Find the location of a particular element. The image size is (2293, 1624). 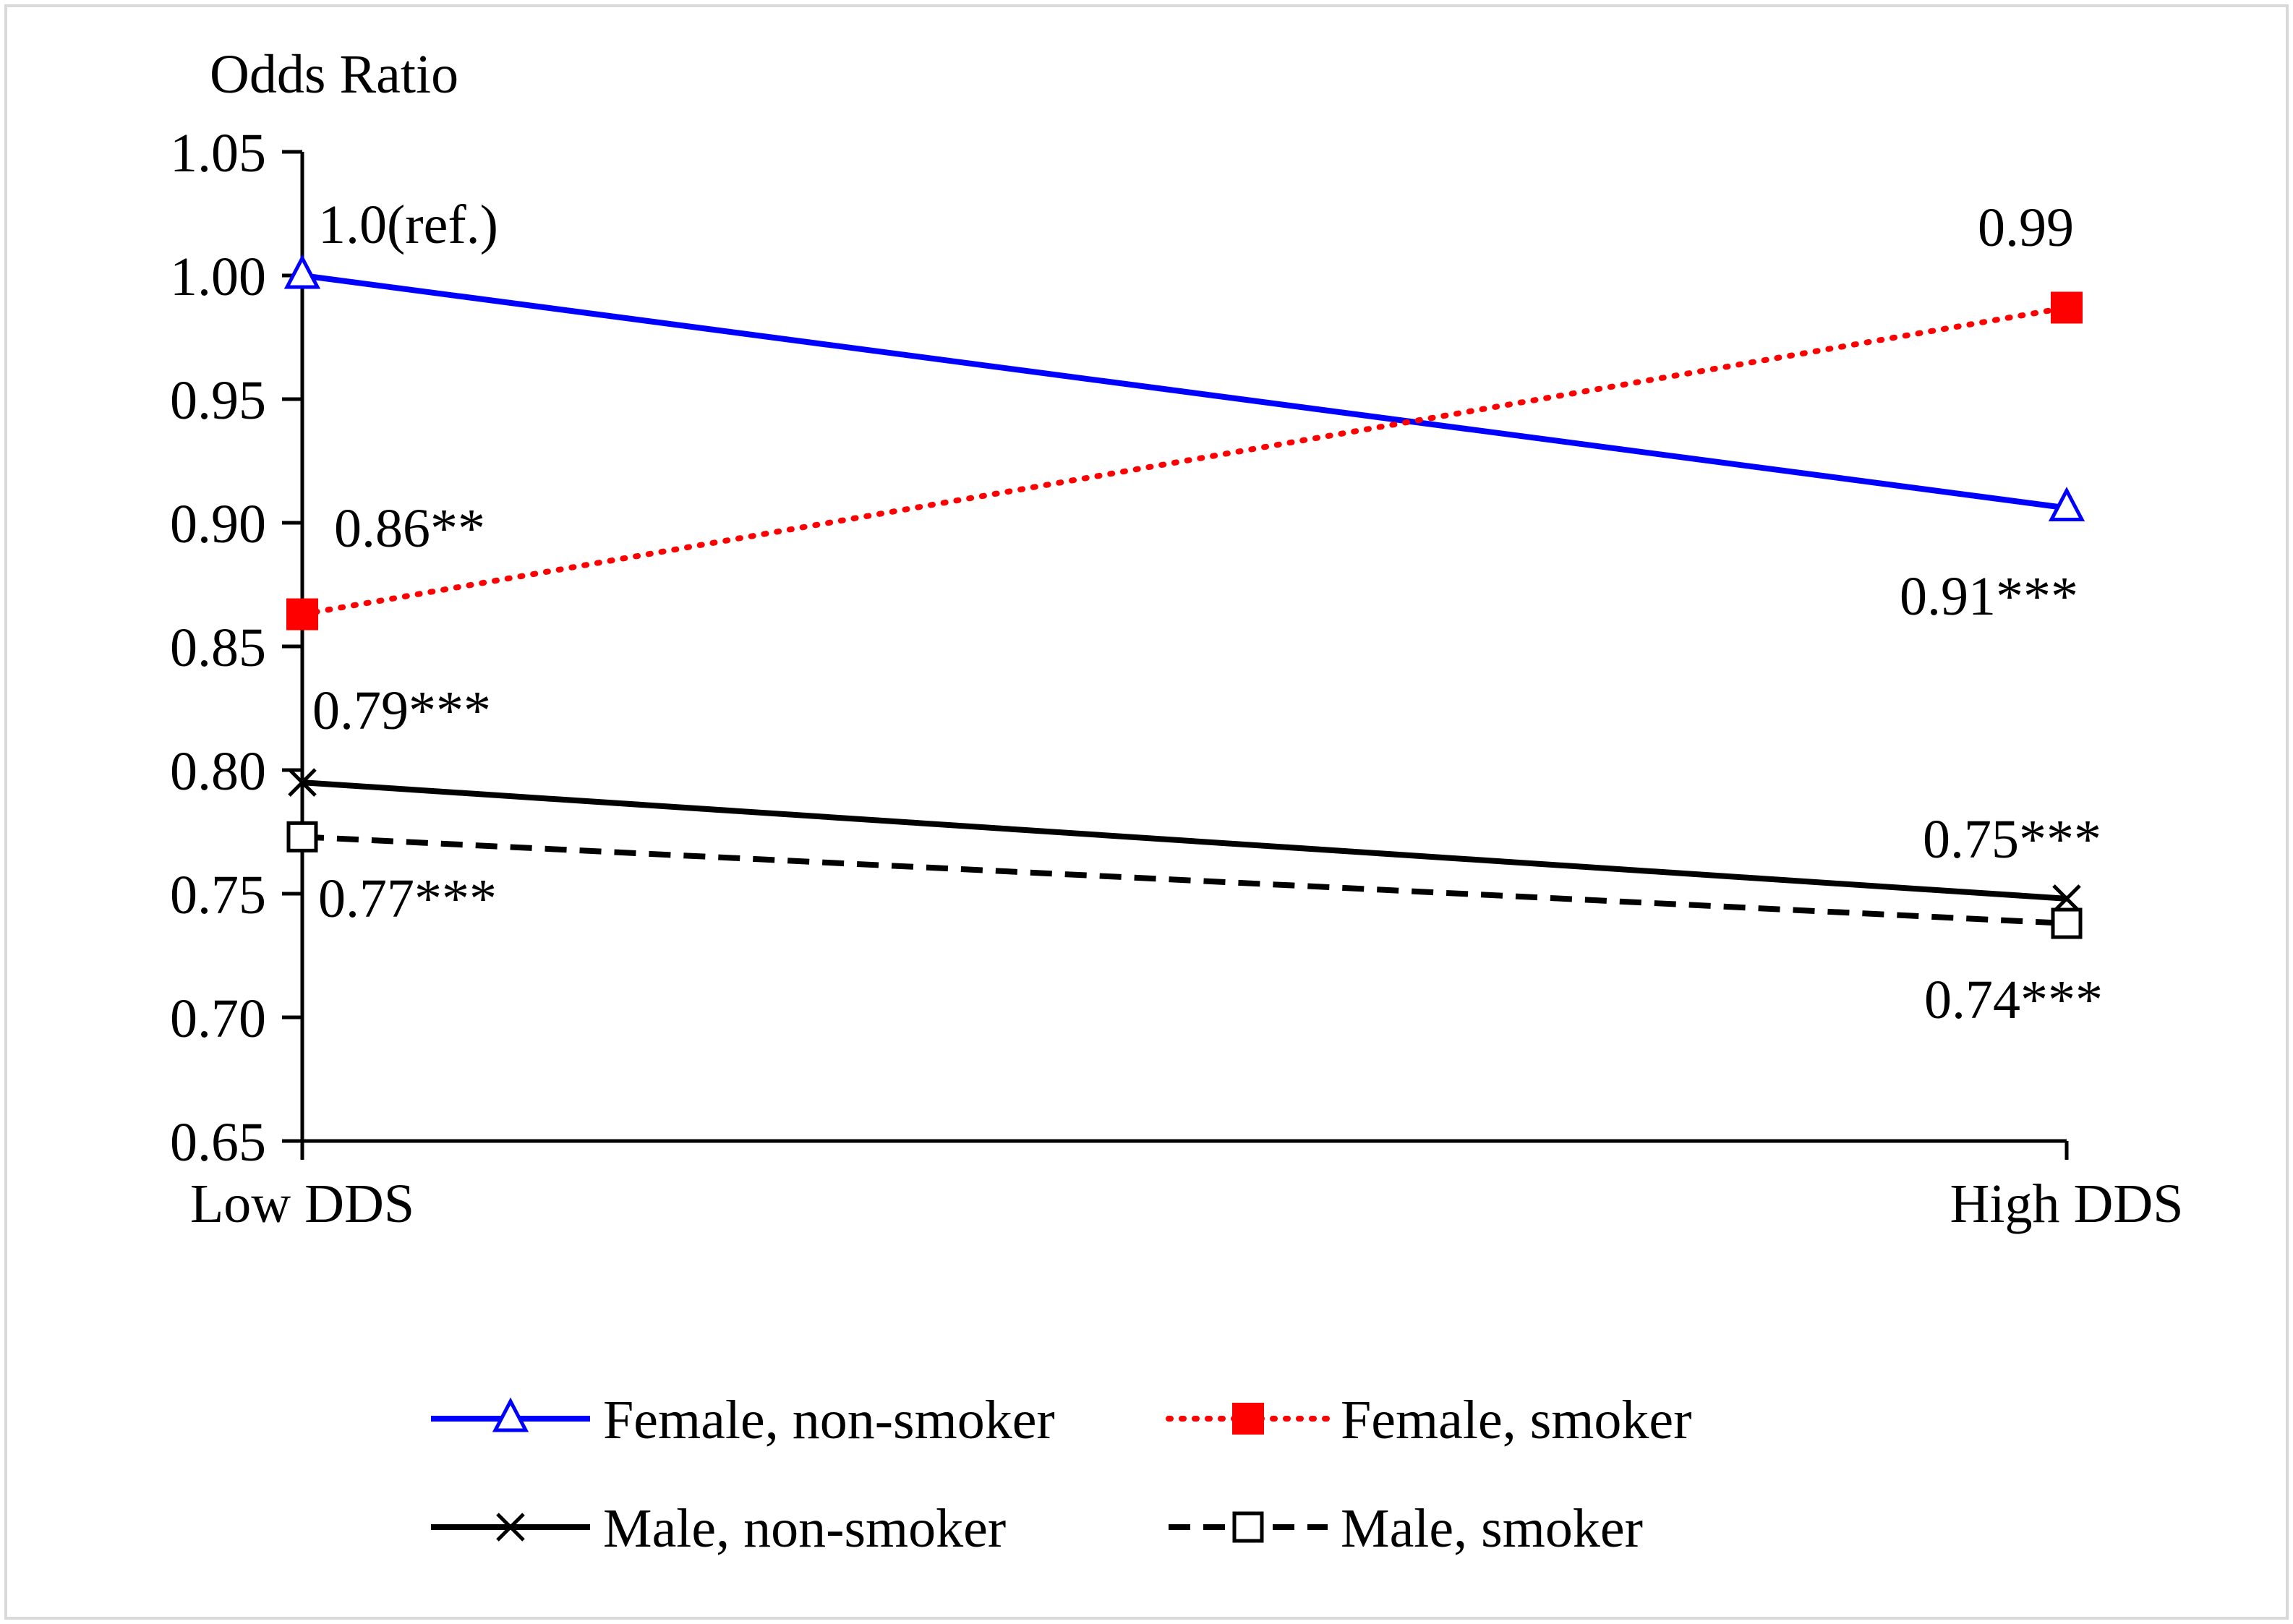

data-label: 0.91*** is located at coordinates (1989, 596).